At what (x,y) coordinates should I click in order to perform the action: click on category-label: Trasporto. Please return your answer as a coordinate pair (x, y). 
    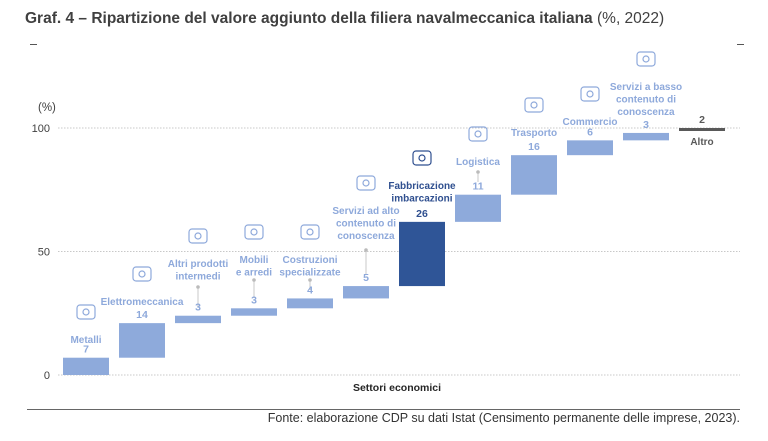
    Looking at the image, I should click on (534, 133).